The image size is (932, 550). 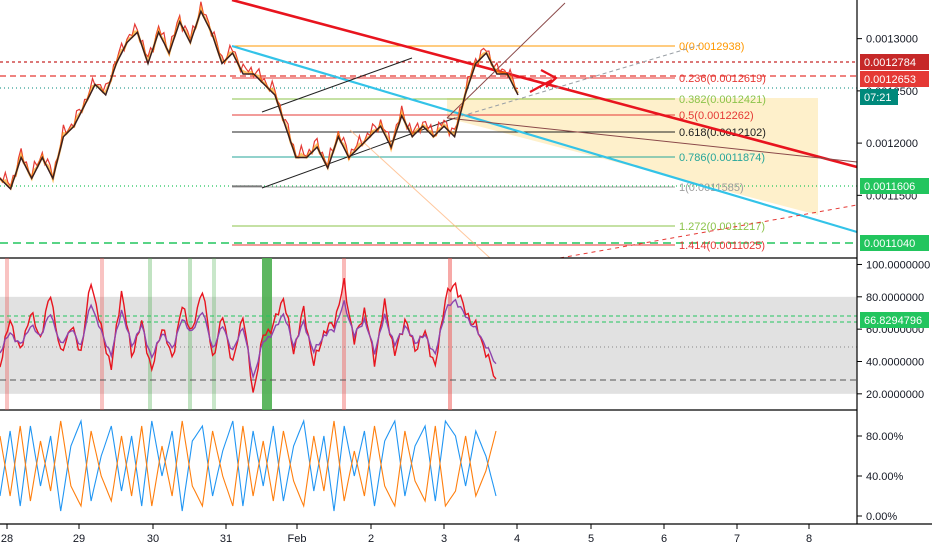 I want to click on fib-level-label: 1.272(0.0011217), so click(x=722, y=227).